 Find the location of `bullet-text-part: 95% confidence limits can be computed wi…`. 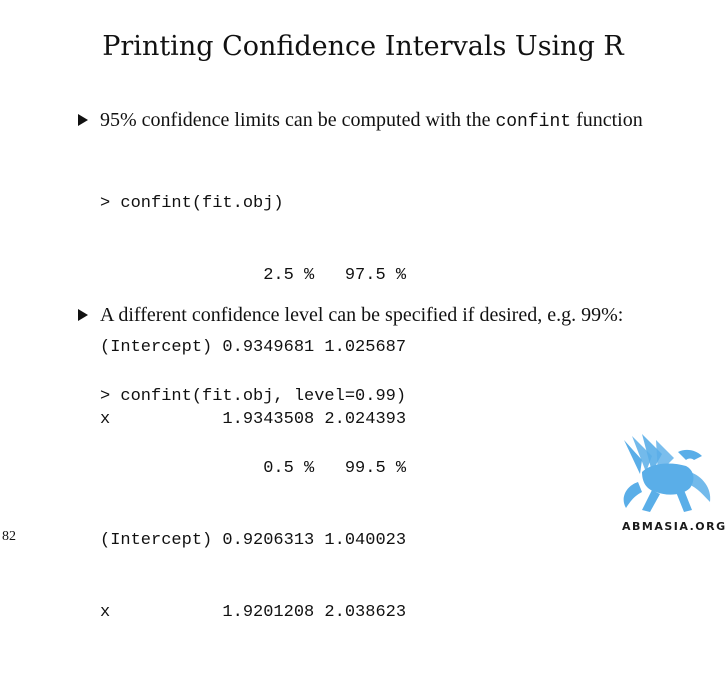

bullet-text-part: 95% confidence limits can be computed wi… is located at coordinates (298, 120).